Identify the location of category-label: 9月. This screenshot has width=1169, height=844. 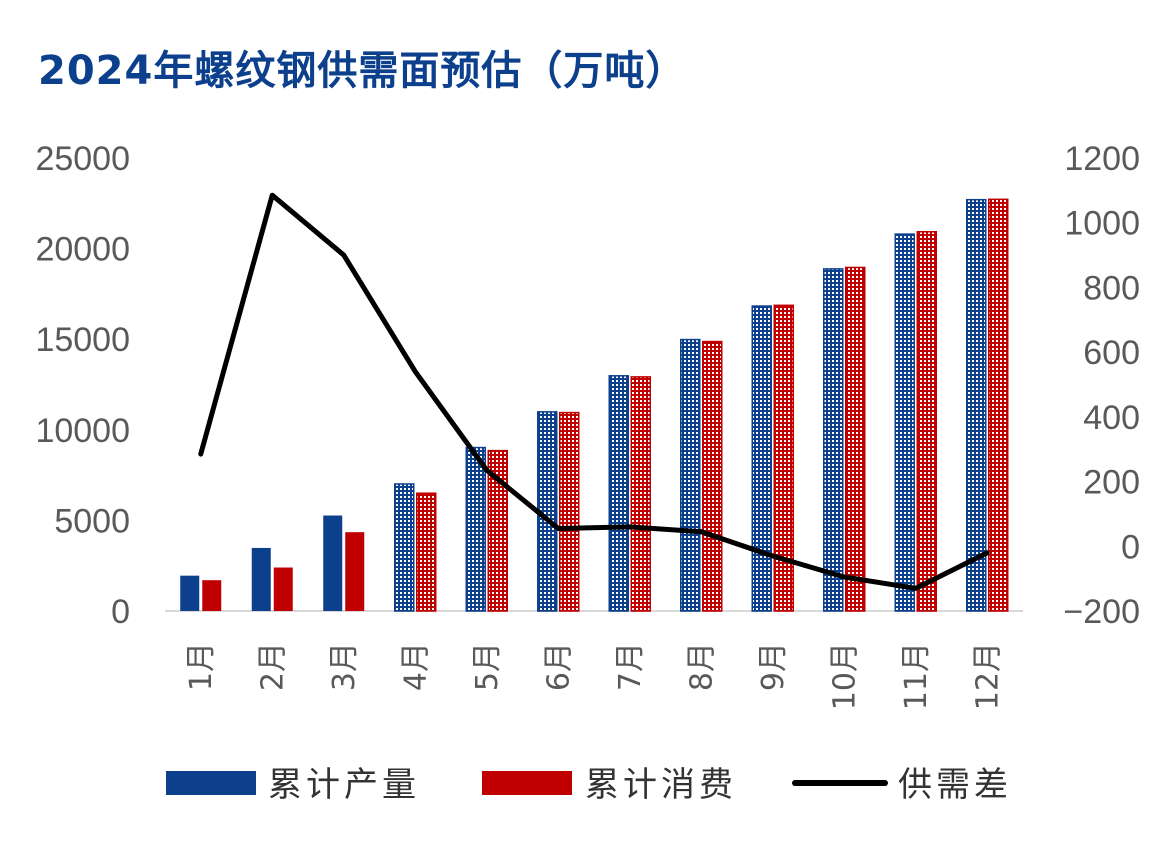
(773, 666).